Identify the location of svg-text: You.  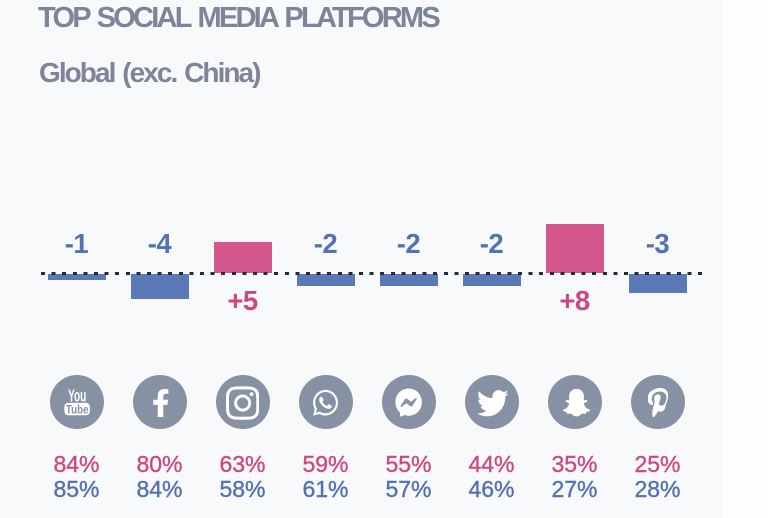
(77, 397).